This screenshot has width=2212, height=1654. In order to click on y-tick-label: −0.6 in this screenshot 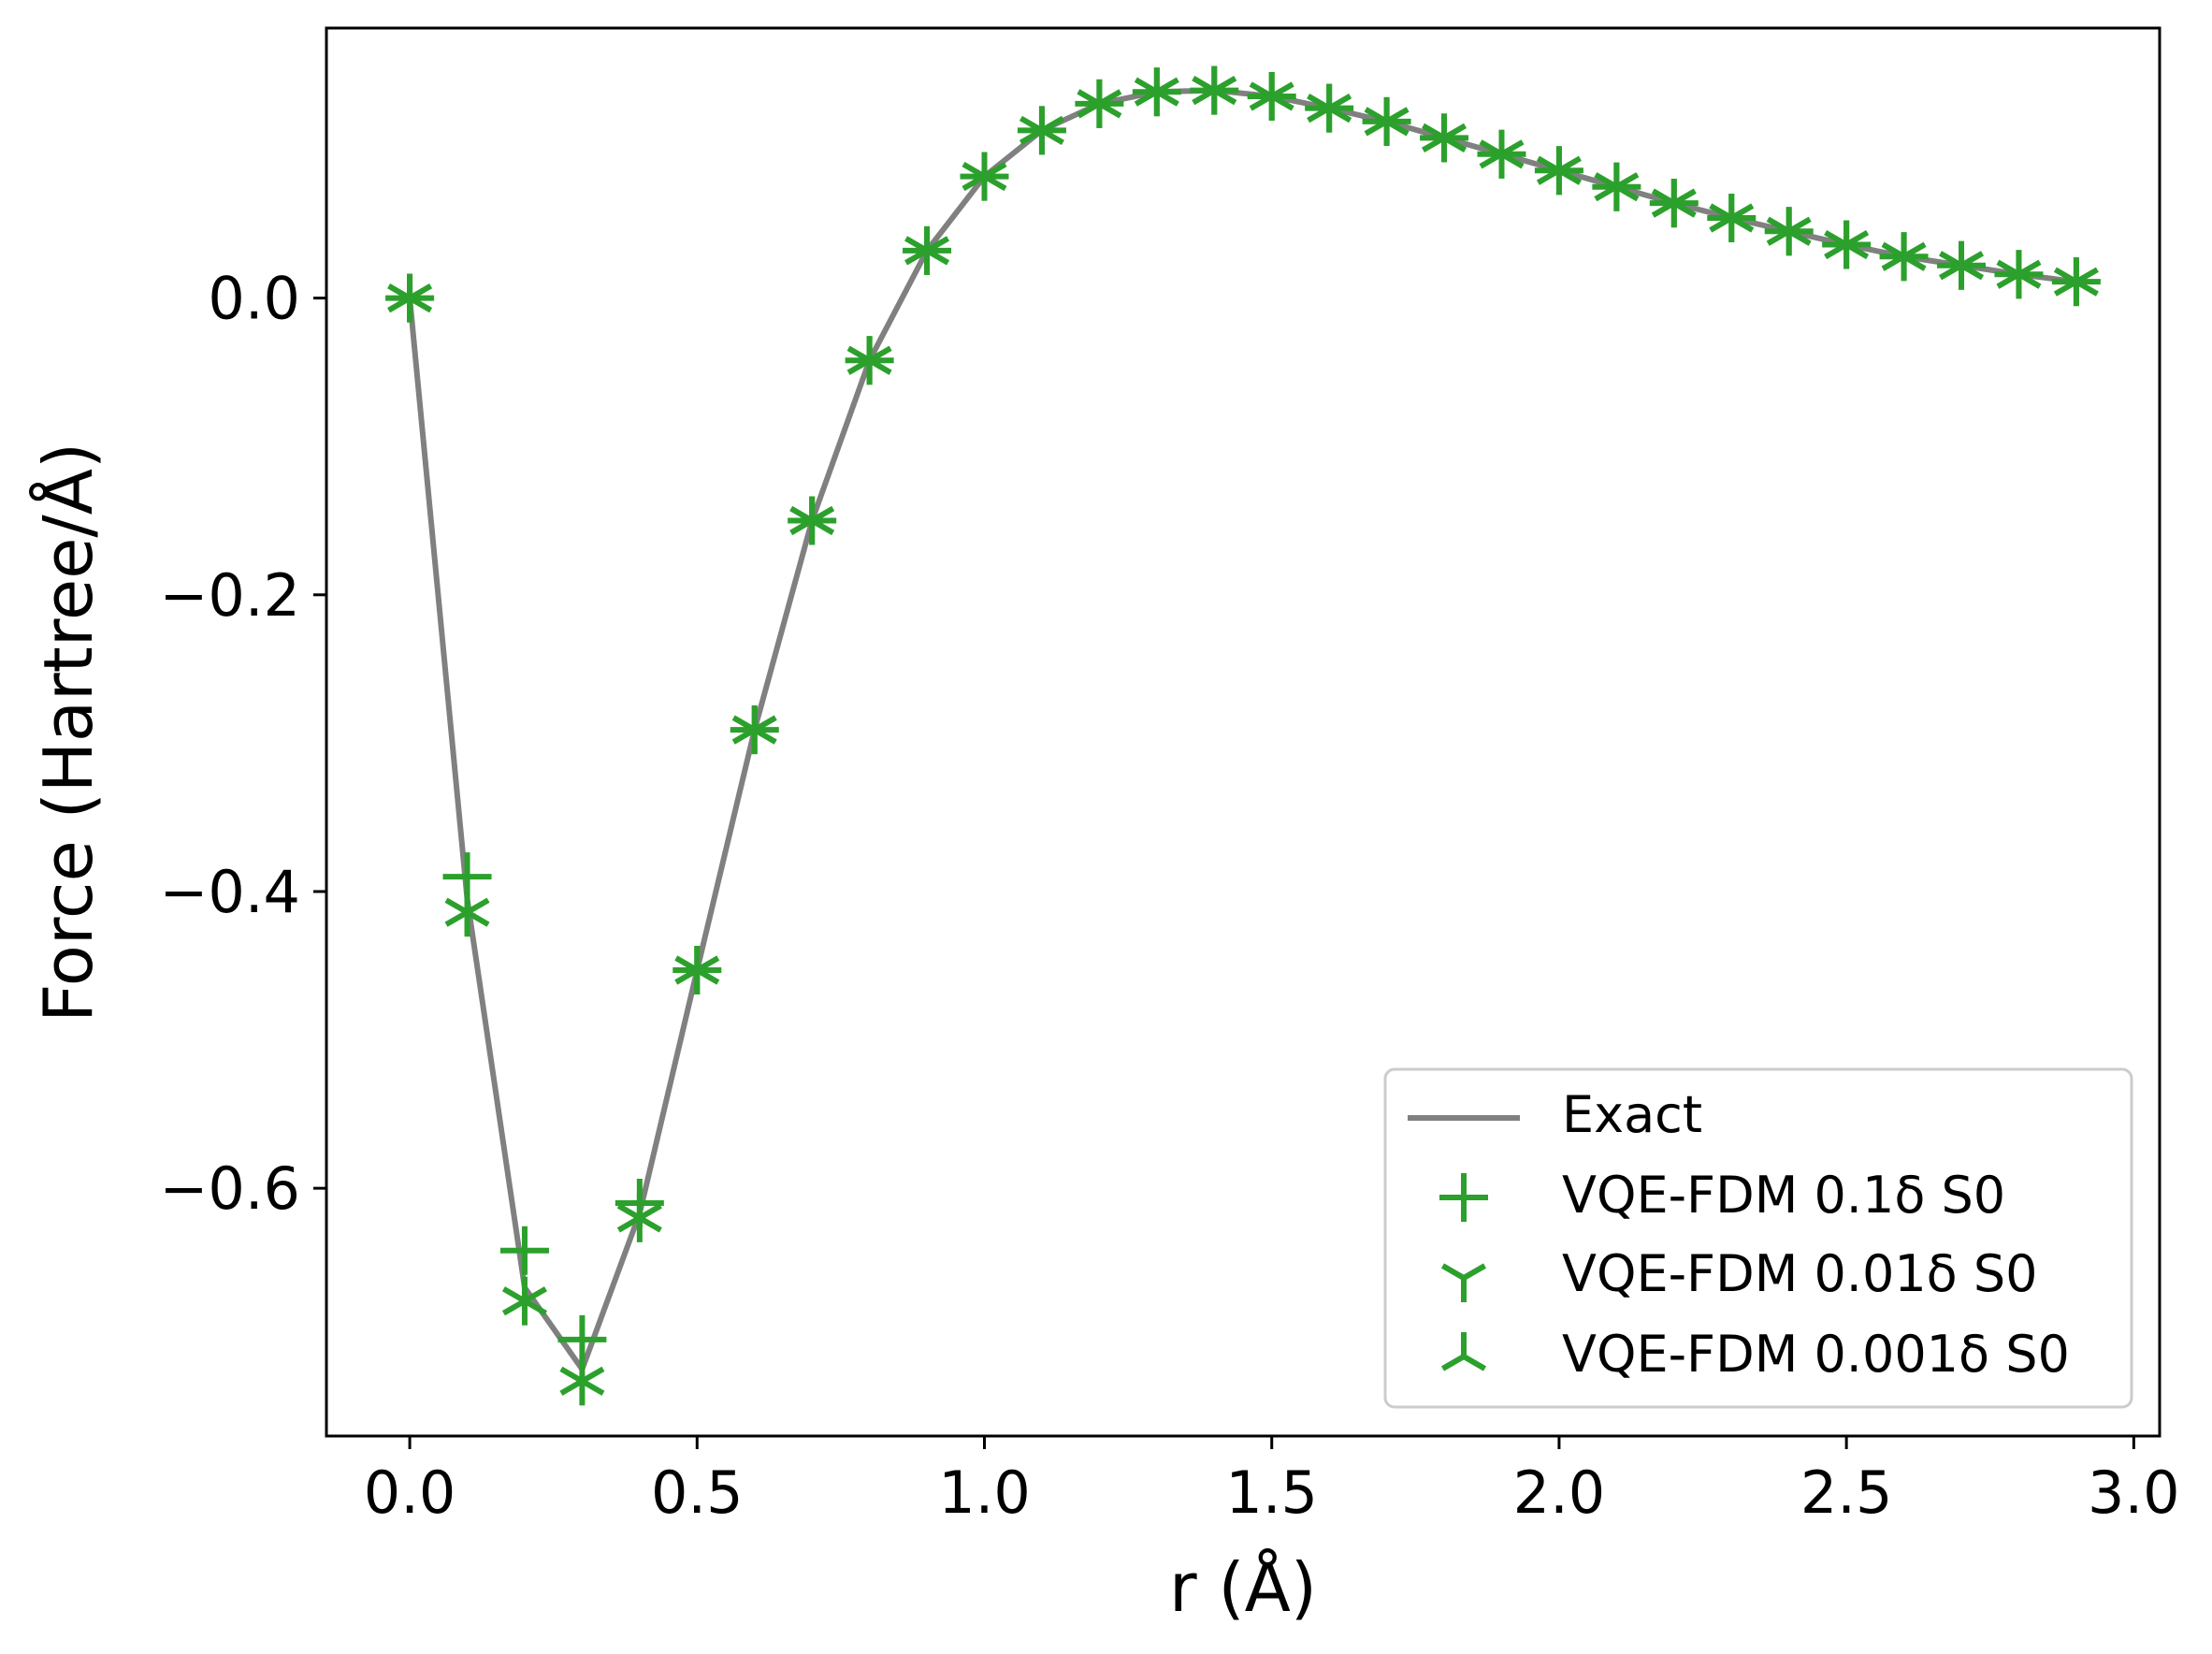, I will do `click(230, 1188)`.